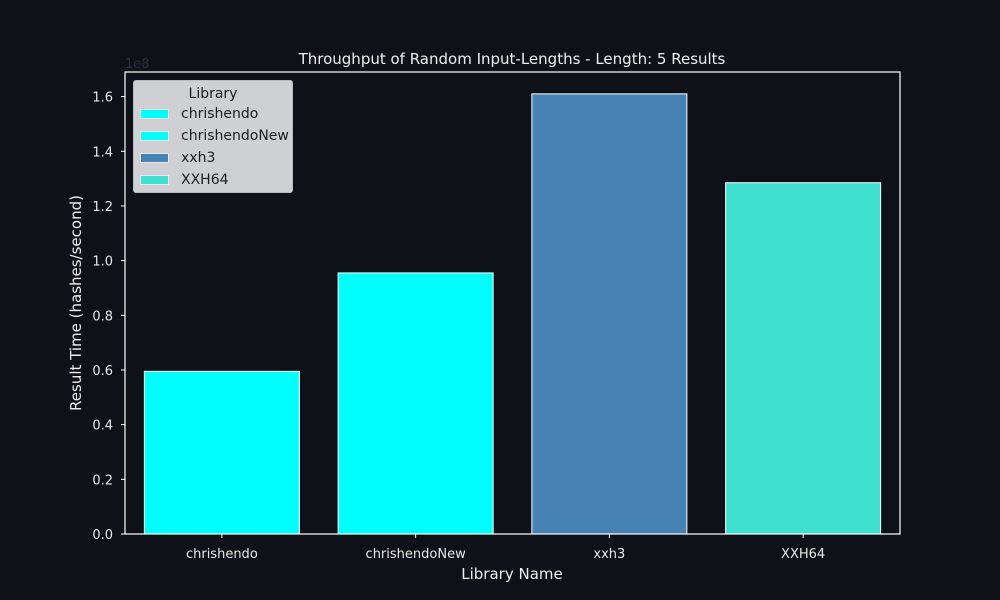  I want to click on legend-item-chrishendo: chrishendo, so click(199, 114).